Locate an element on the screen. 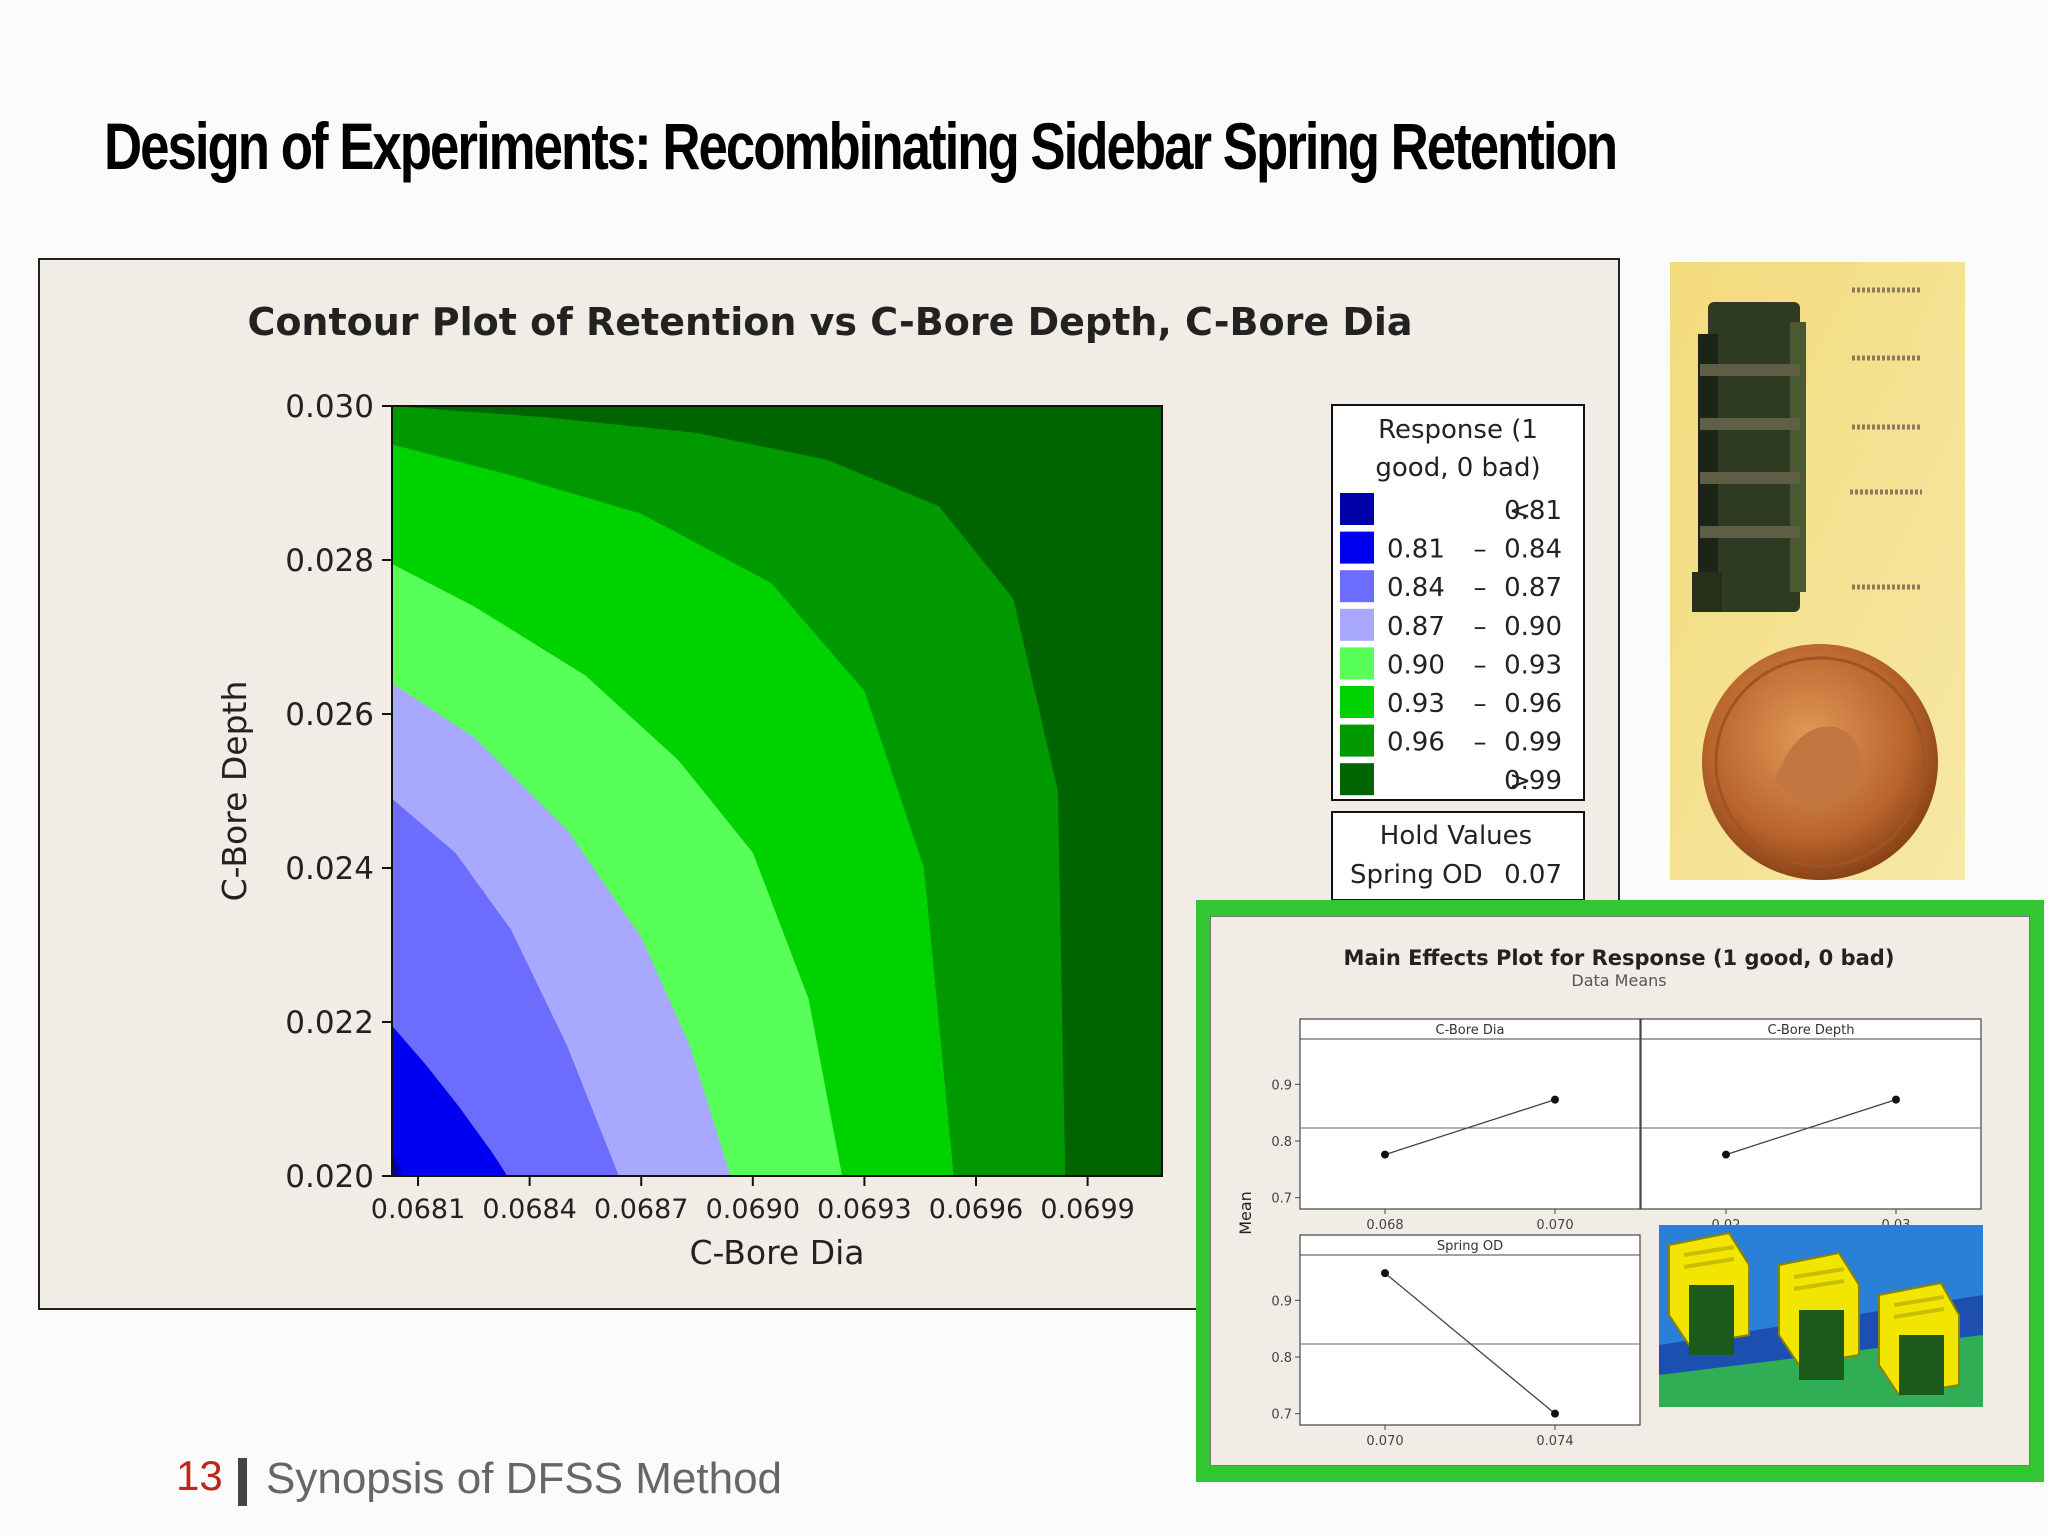 This screenshot has height=1536, width=2048. x-tick-label: 0.0687 is located at coordinates (641, 1209).